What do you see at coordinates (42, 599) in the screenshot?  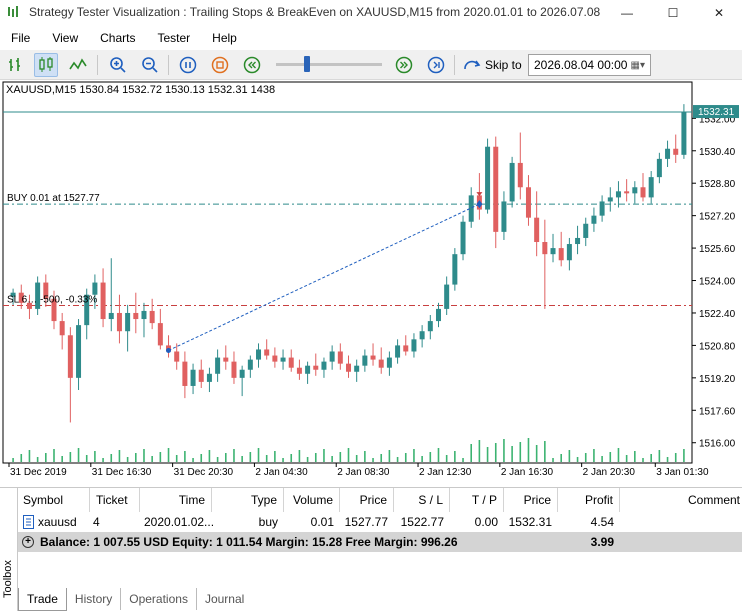 I see `tab-trade: Trade` at bounding box center [42, 599].